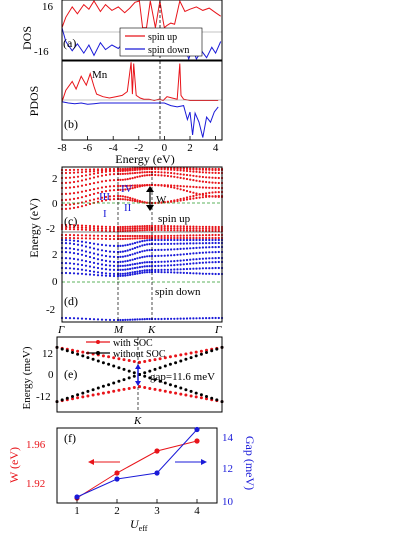 Image resolution: width=415 pixels, height=537 pixels. I want to click on panel-b-xtick-label: 4, so click(216, 148).